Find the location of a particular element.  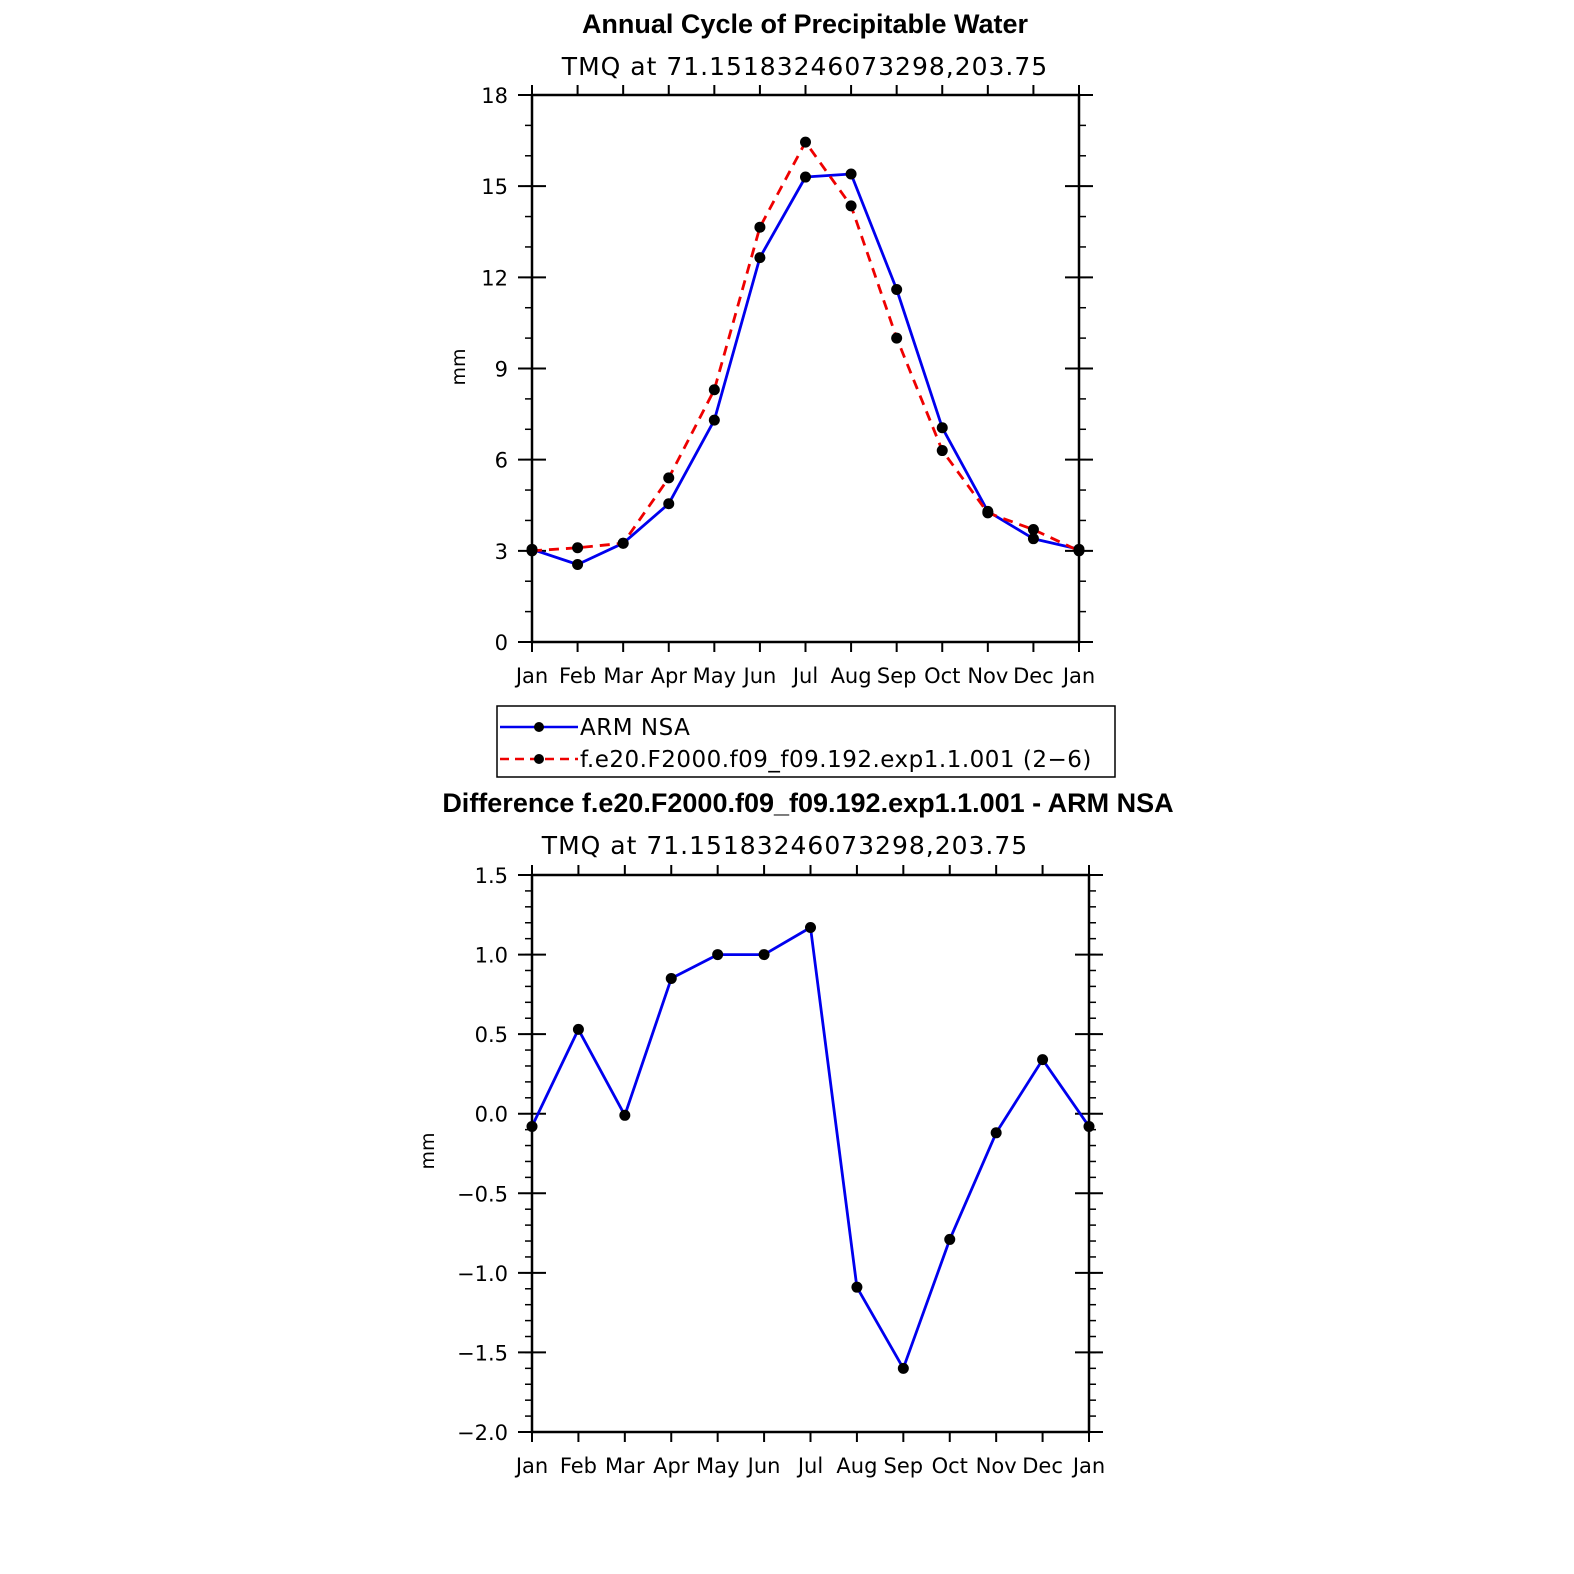

legend-obs-marker is located at coordinates (539, 727).